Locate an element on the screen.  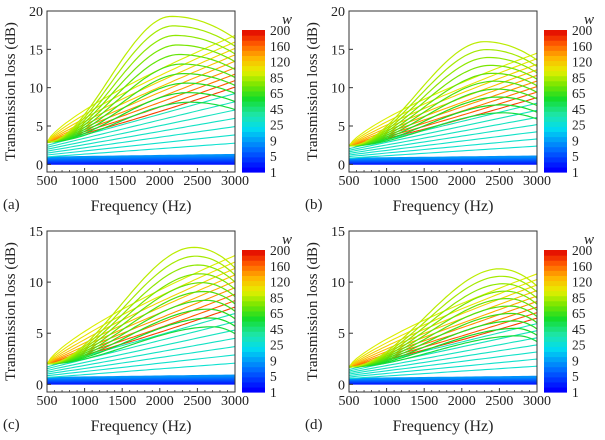
colorbar-tick-label: 65 is located at coordinates (277, 93).